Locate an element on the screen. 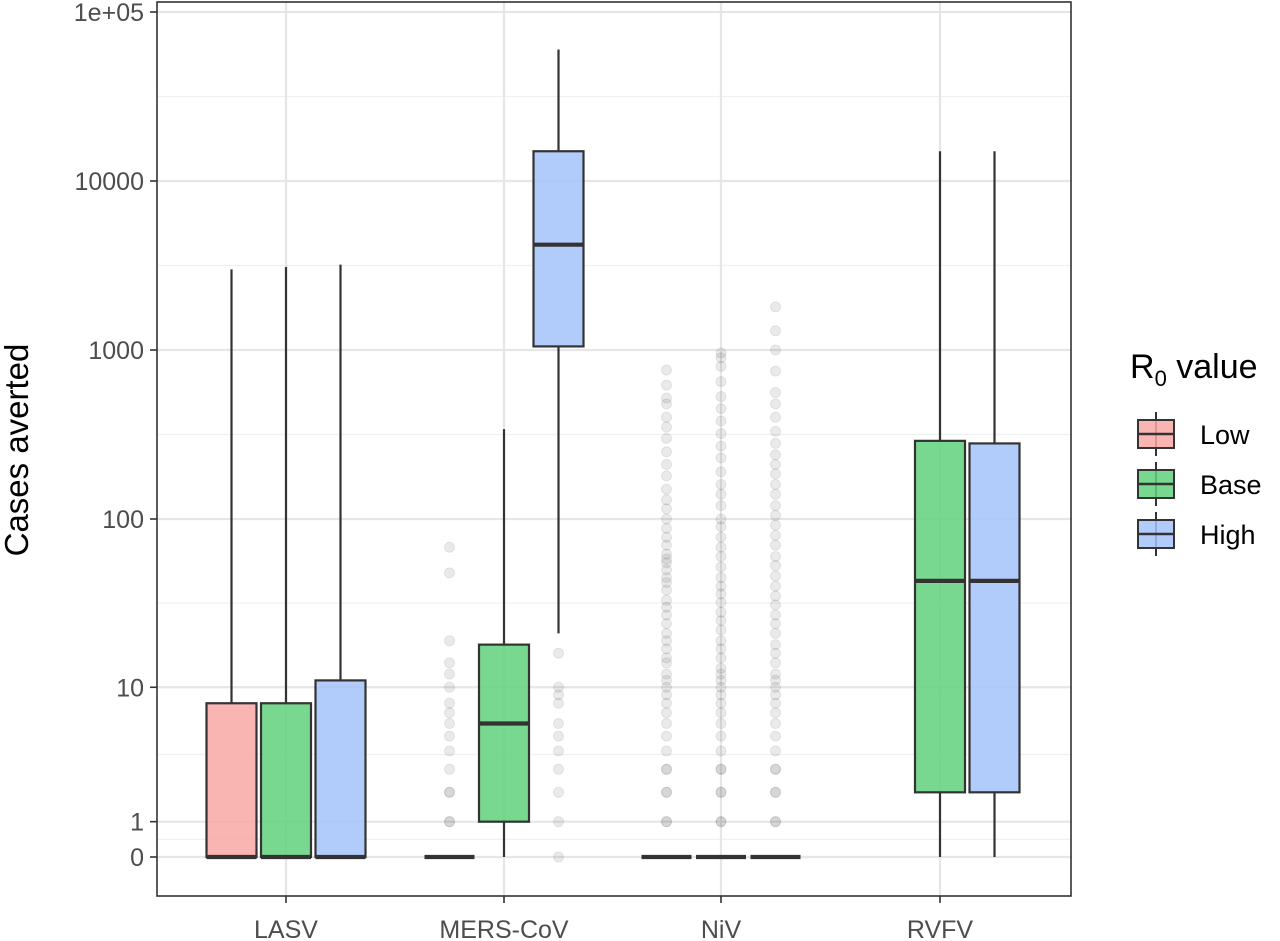 The width and height of the screenshot is (1280, 941). x-tick-label: RVFV is located at coordinates (940, 928).